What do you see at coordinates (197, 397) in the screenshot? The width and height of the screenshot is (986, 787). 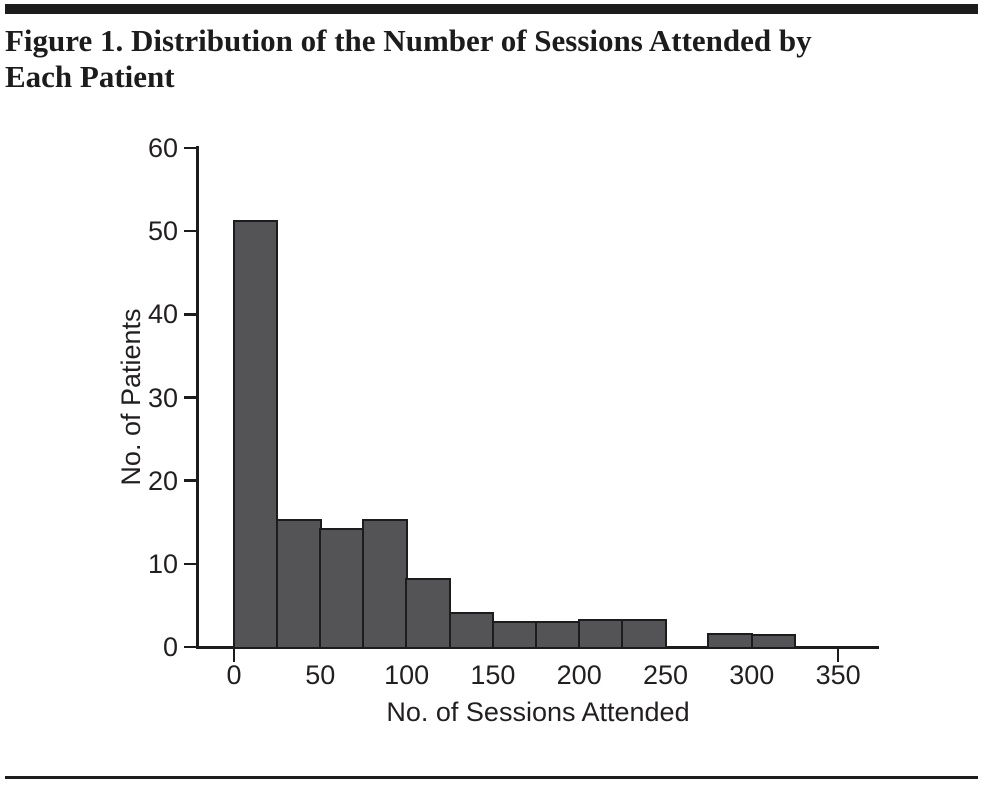 I see `y-axis-line` at bounding box center [197, 397].